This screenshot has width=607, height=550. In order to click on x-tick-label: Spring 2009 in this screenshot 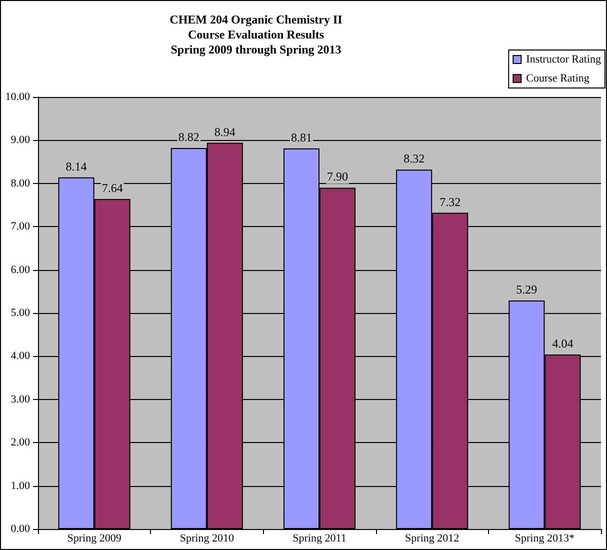, I will do `click(94, 538)`.